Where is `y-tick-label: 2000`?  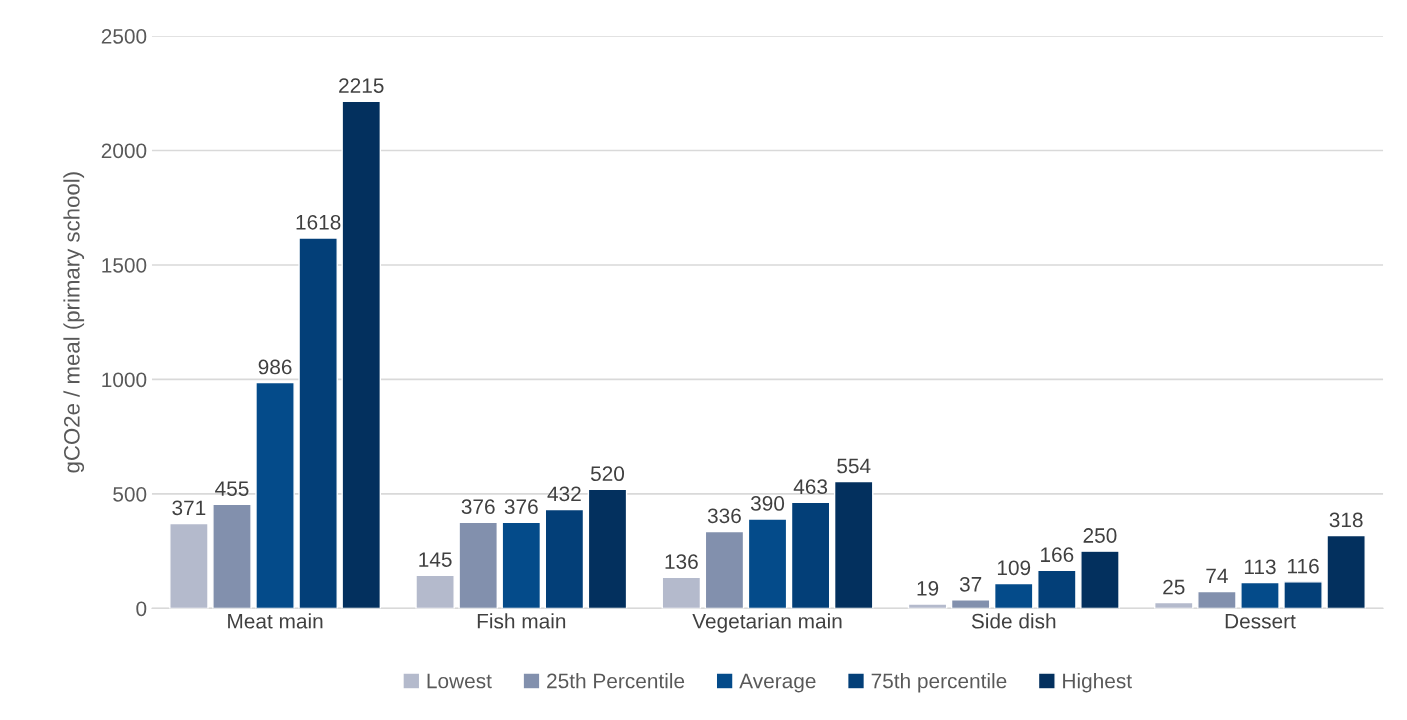 y-tick-label: 2000 is located at coordinates (124, 151).